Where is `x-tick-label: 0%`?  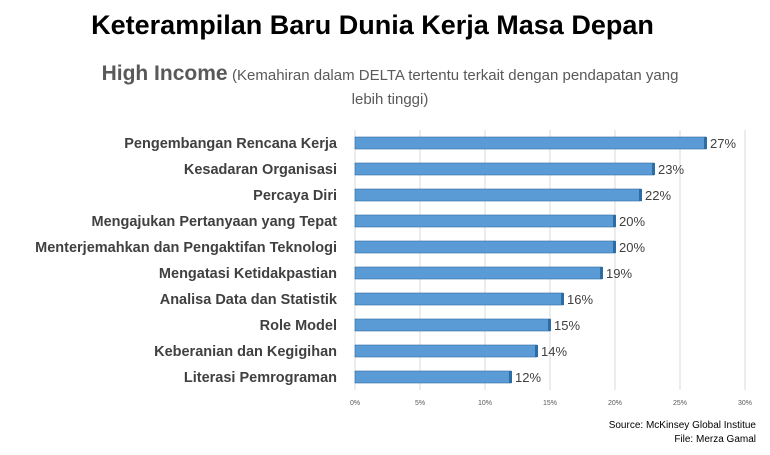 x-tick-label: 0% is located at coordinates (355, 403).